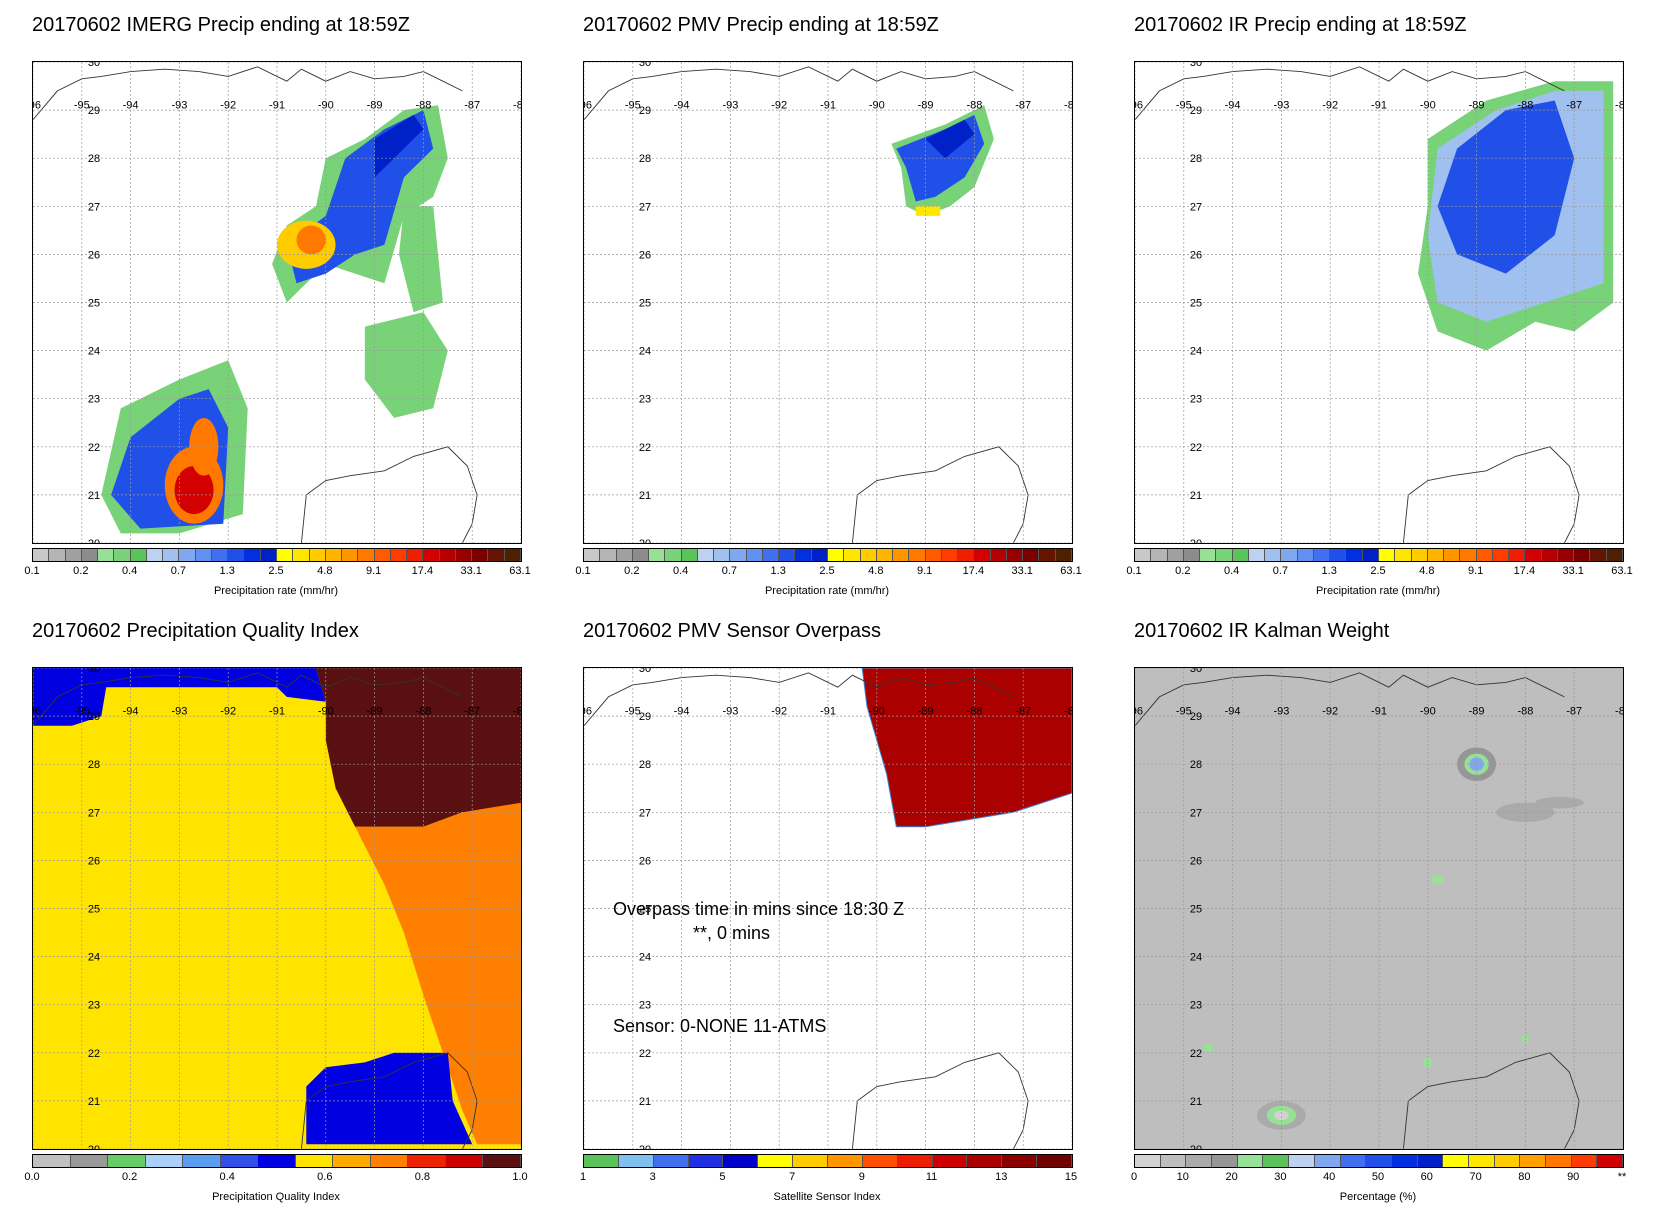  I want to click on colorbar-tick-label: 7, so click(792, 1177).